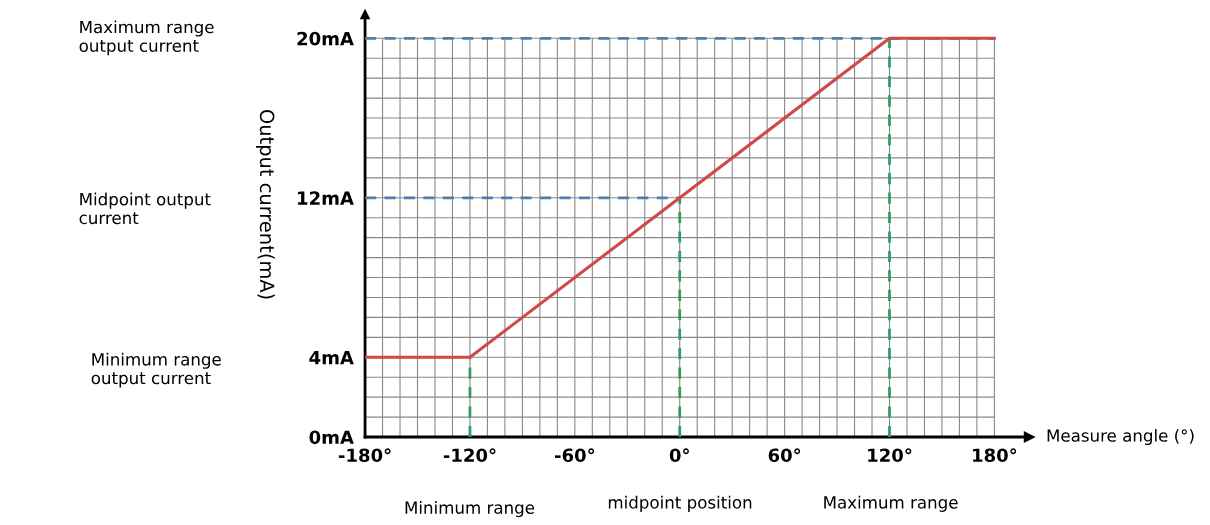 Image resolution: width=1210 pixels, height=525 pixels. What do you see at coordinates (364, 455) in the screenshot?
I see `x-tick-label: -180°` at bounding box center [364, 455].